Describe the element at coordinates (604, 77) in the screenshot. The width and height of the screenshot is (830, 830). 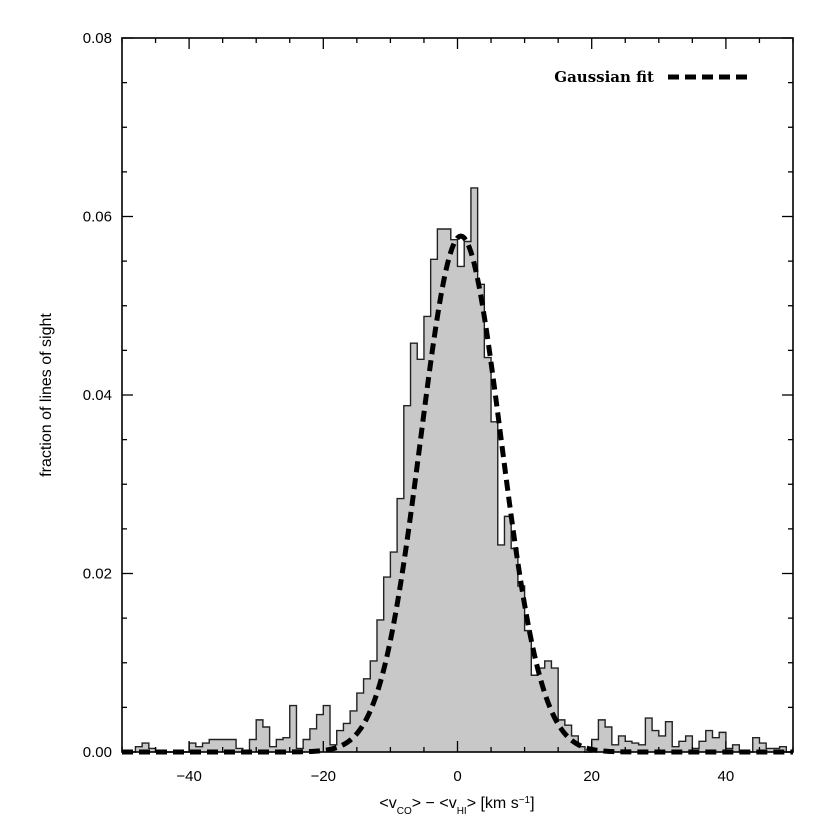
I see `legend-label: Gaussian fit` at that location.